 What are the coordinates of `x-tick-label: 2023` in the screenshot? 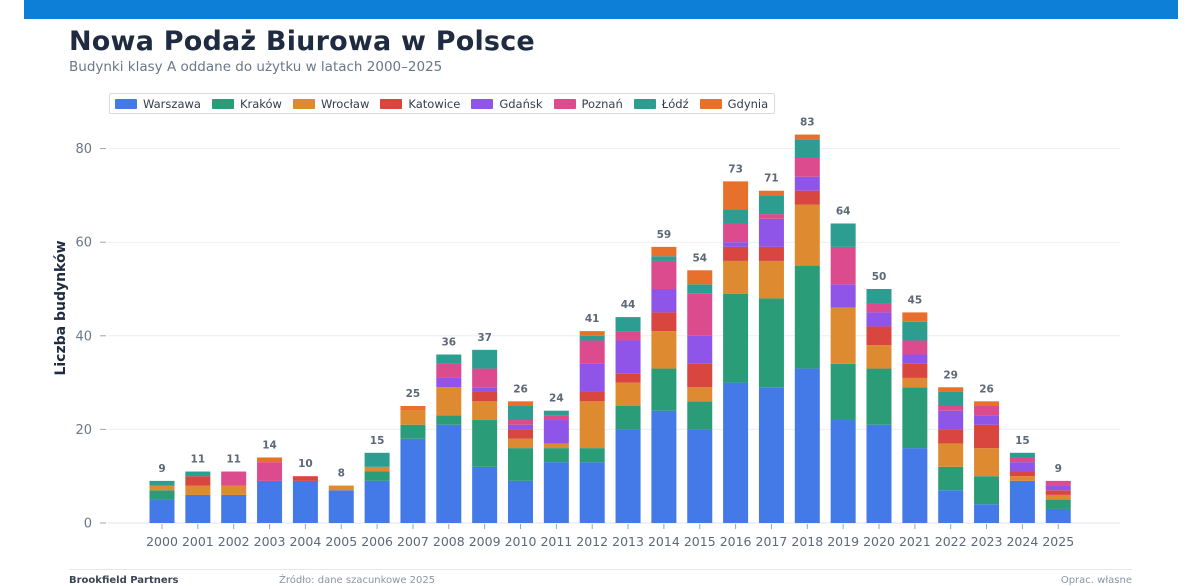 It's located at (987, 541).